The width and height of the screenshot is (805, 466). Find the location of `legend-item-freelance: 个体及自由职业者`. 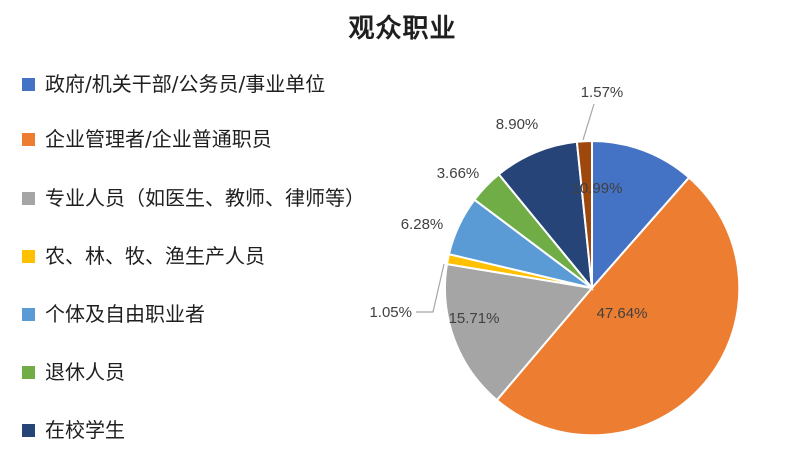

legend-item-freelance: 个体及自由职业者 is located at coordinates (198, 314).